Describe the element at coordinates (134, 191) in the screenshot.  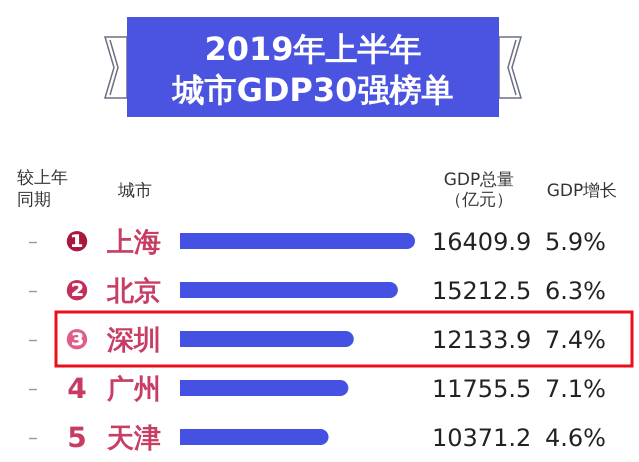
I see `y-axis-title: 城市` at that location.